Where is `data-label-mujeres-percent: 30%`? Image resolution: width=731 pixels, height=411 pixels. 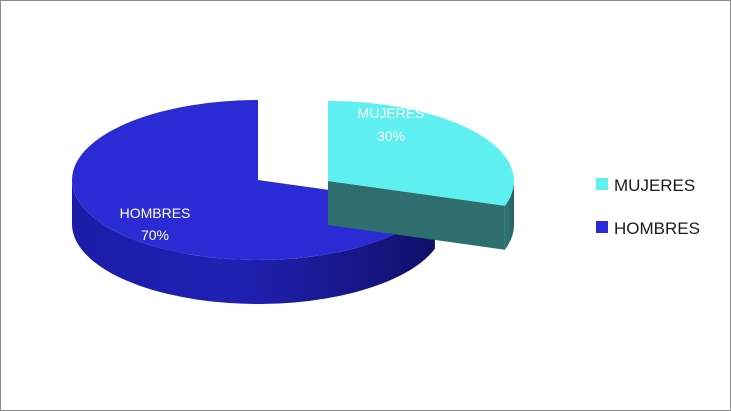 data-label-mujeres-percent: 30% is located at coordinates (391, 136).